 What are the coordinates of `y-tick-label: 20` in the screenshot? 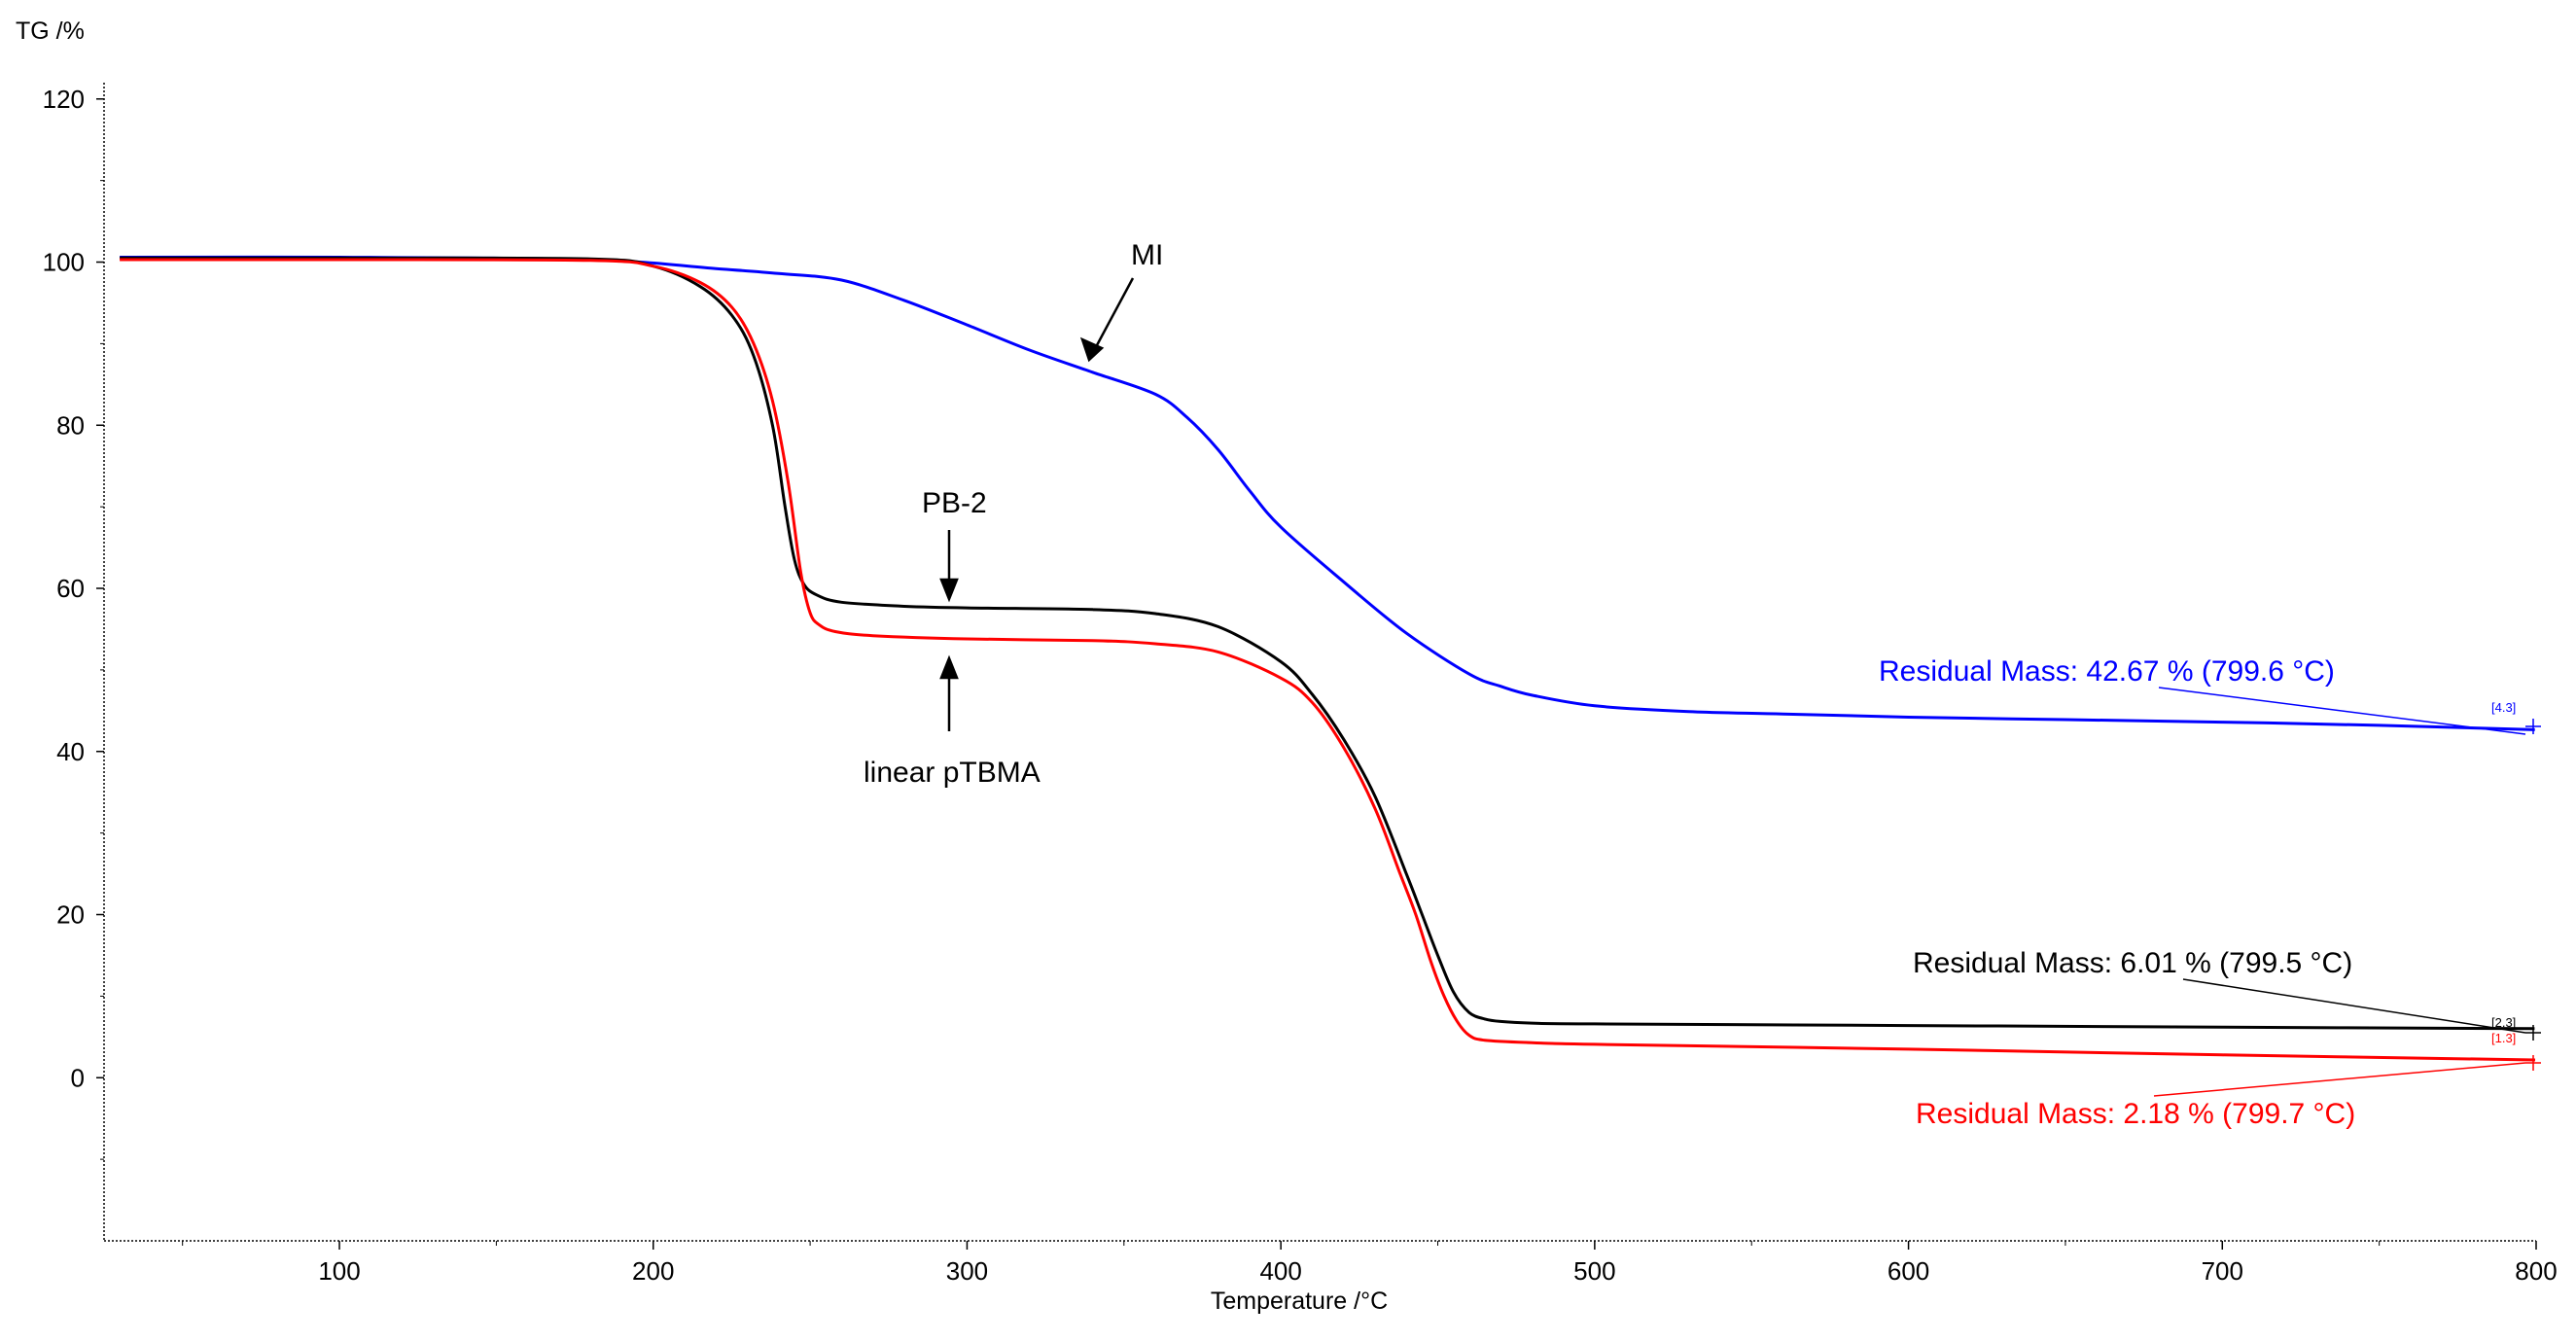 It's located at (70, 915).